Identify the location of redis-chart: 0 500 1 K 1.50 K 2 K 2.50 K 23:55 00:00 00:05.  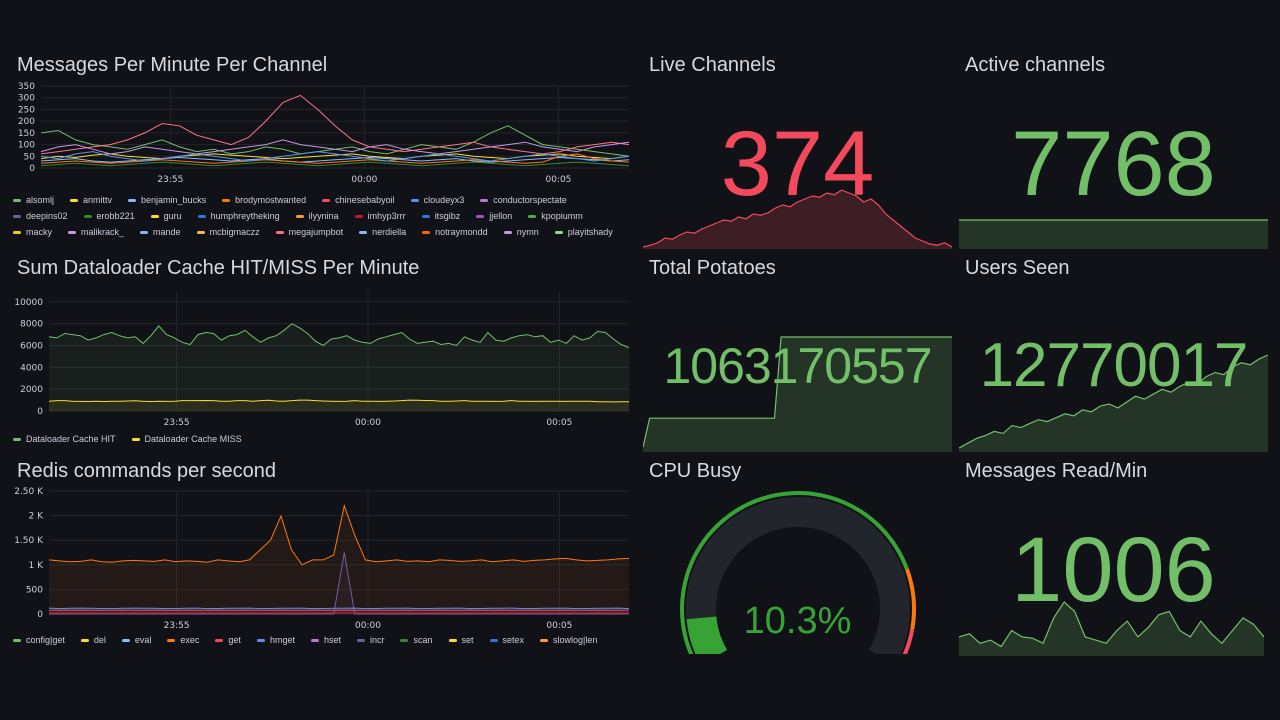
(321, 560).